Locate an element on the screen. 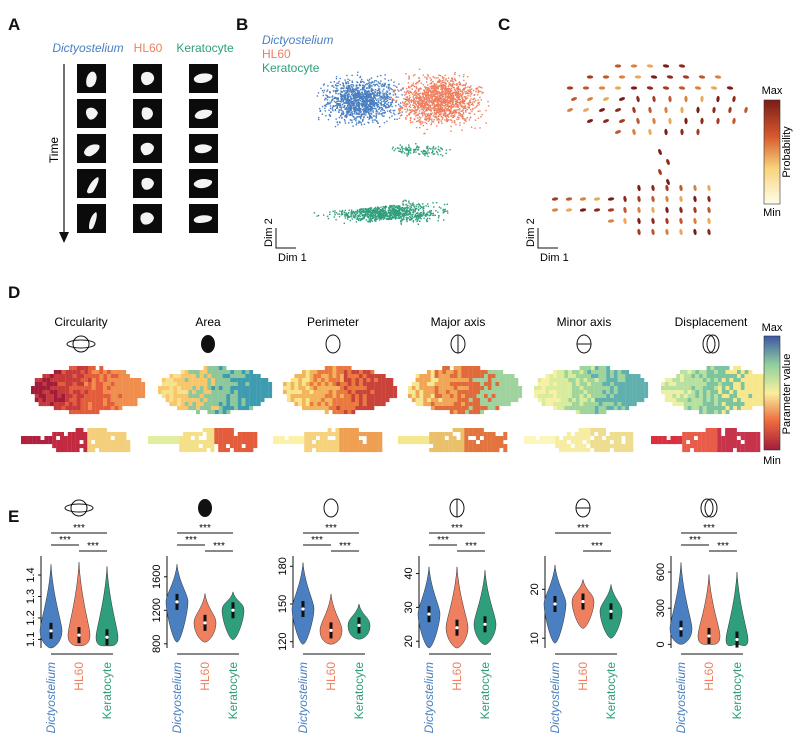  panel-letter-b: B is located at coordinates (242, 24).